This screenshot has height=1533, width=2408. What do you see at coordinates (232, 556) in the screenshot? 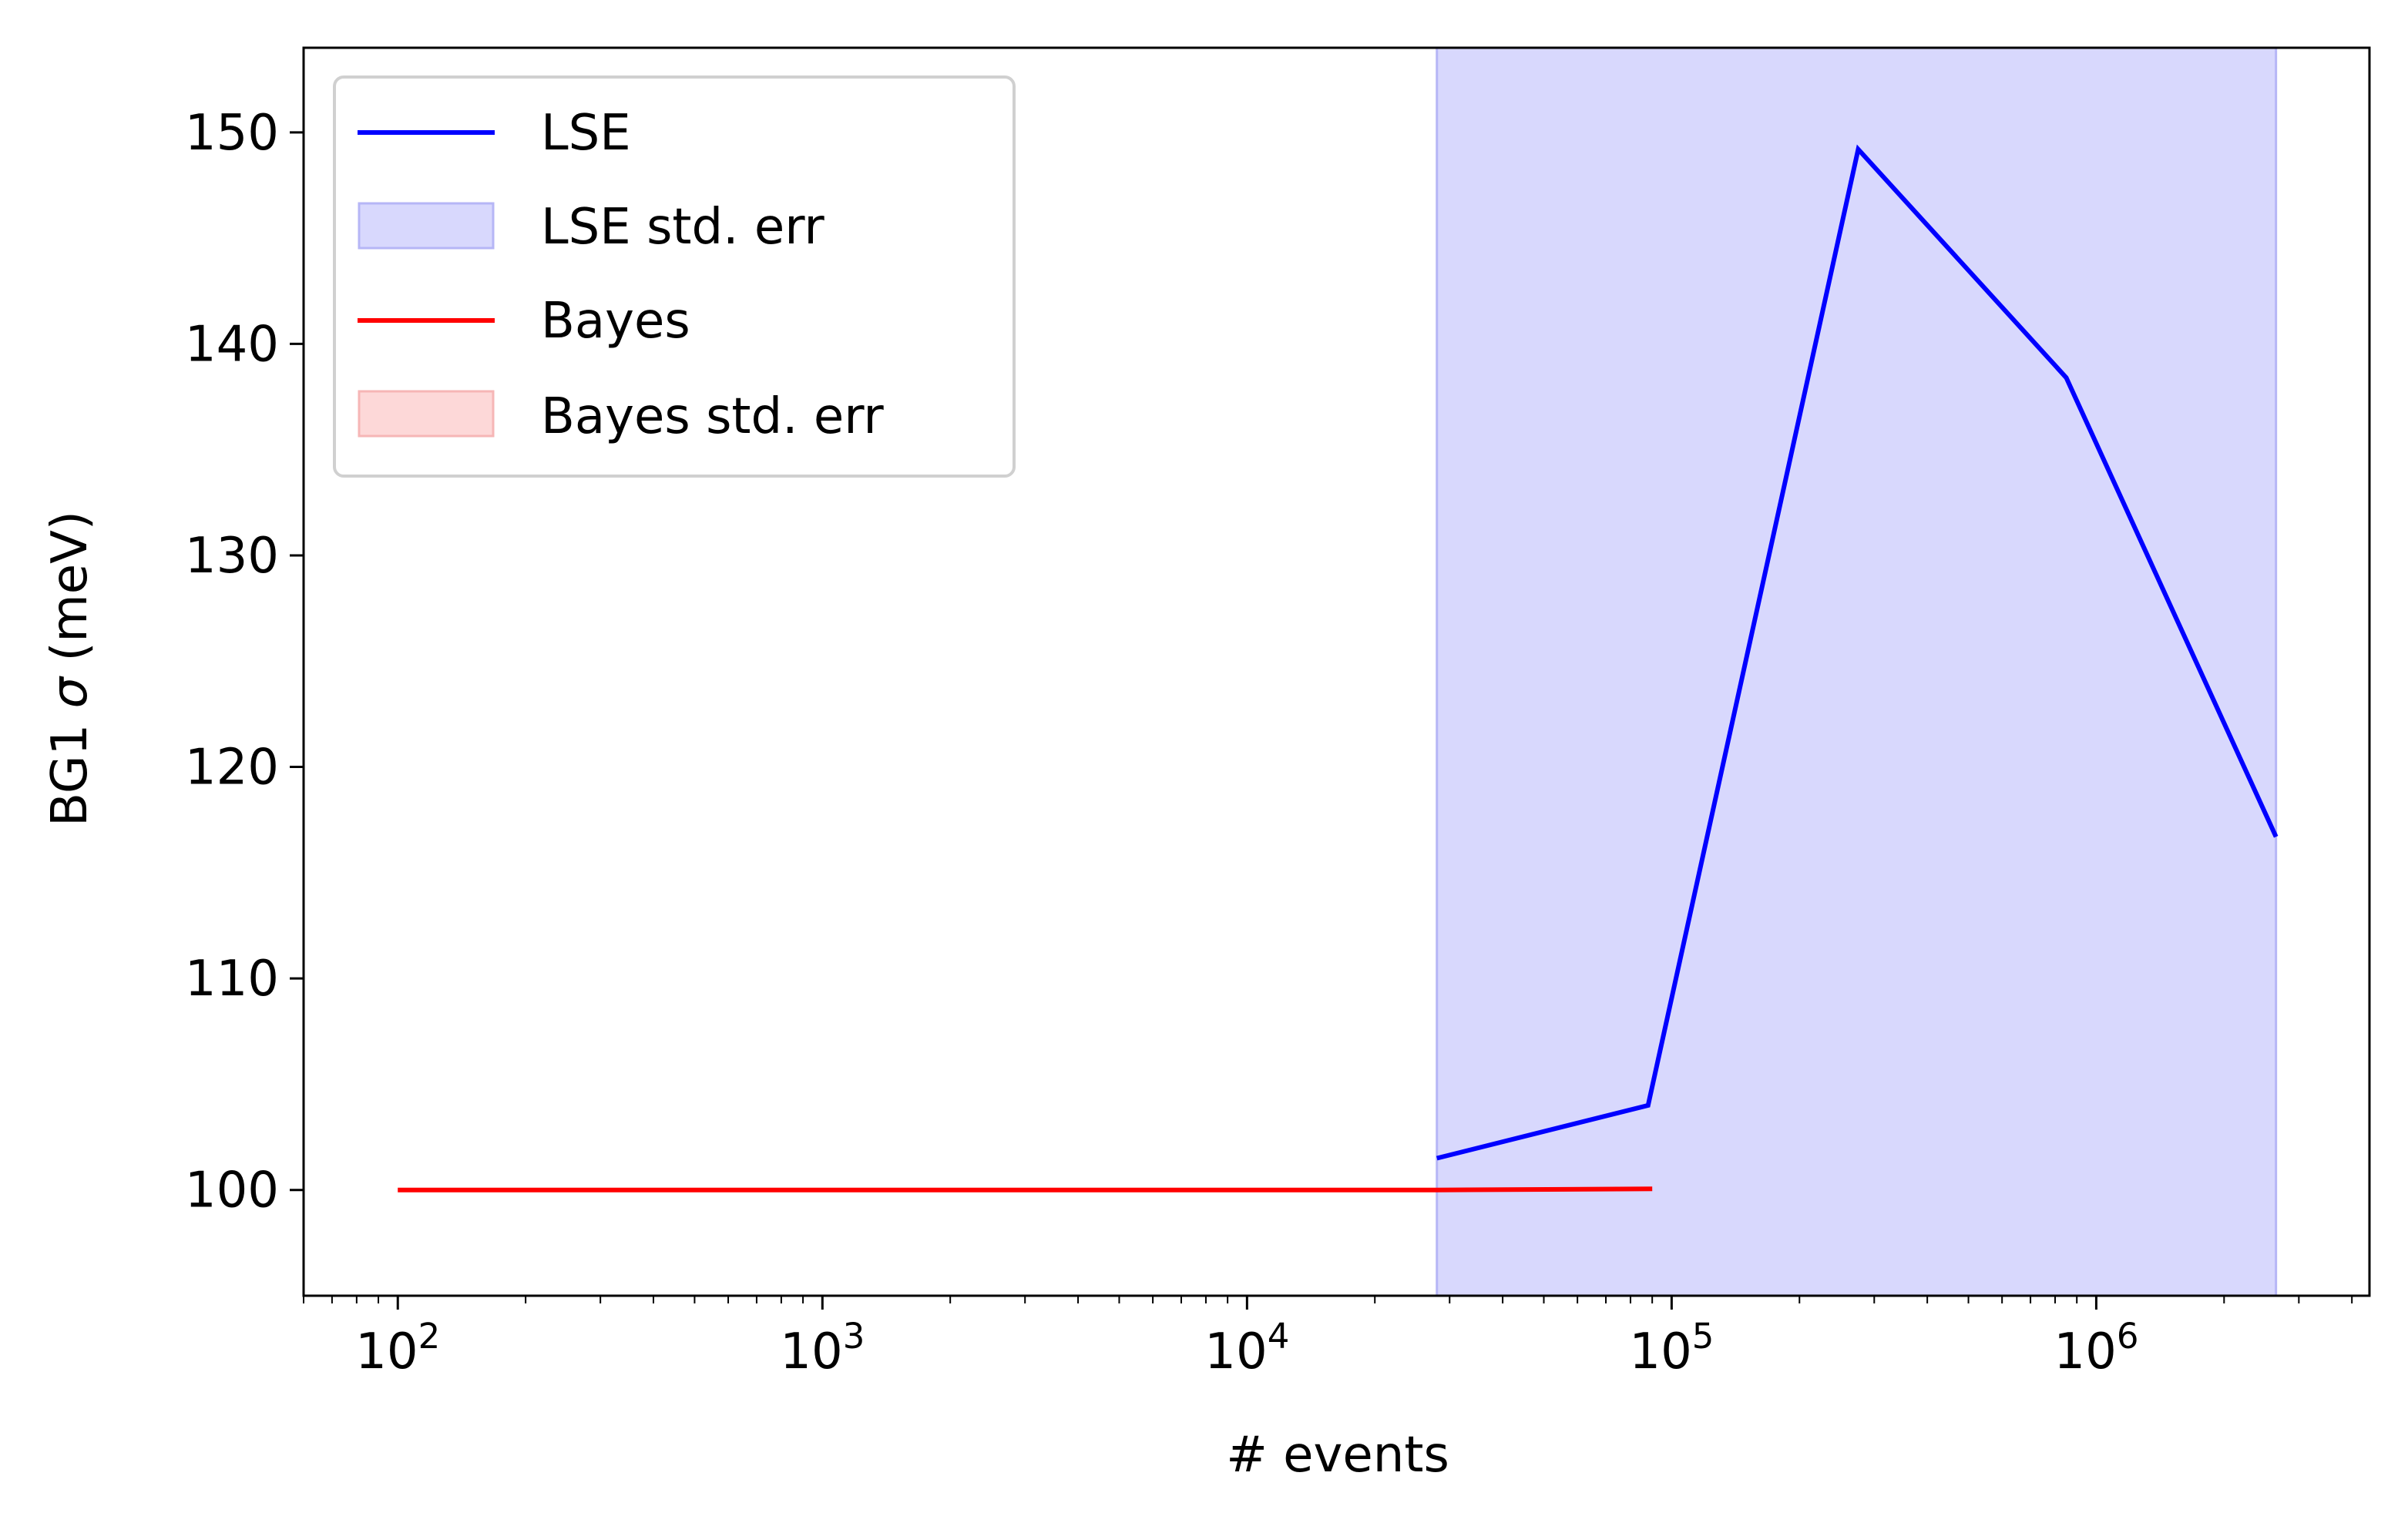
I see `y-tick-label: 130` at bounding box center [232, 556].